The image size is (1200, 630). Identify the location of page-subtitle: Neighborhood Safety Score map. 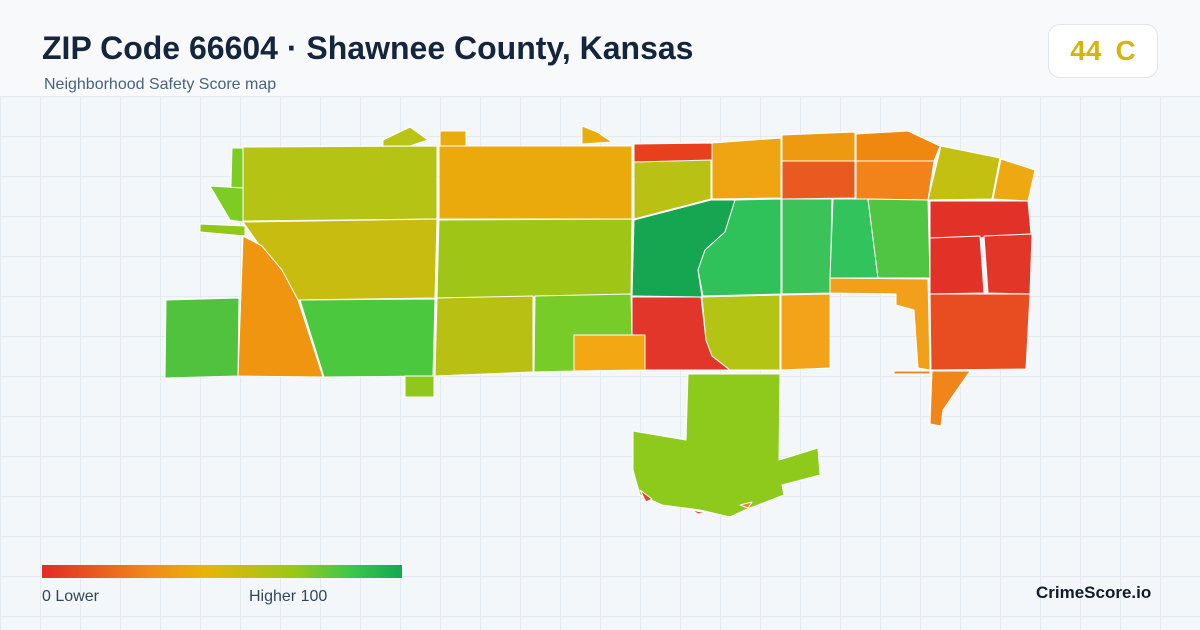
(160, 84).